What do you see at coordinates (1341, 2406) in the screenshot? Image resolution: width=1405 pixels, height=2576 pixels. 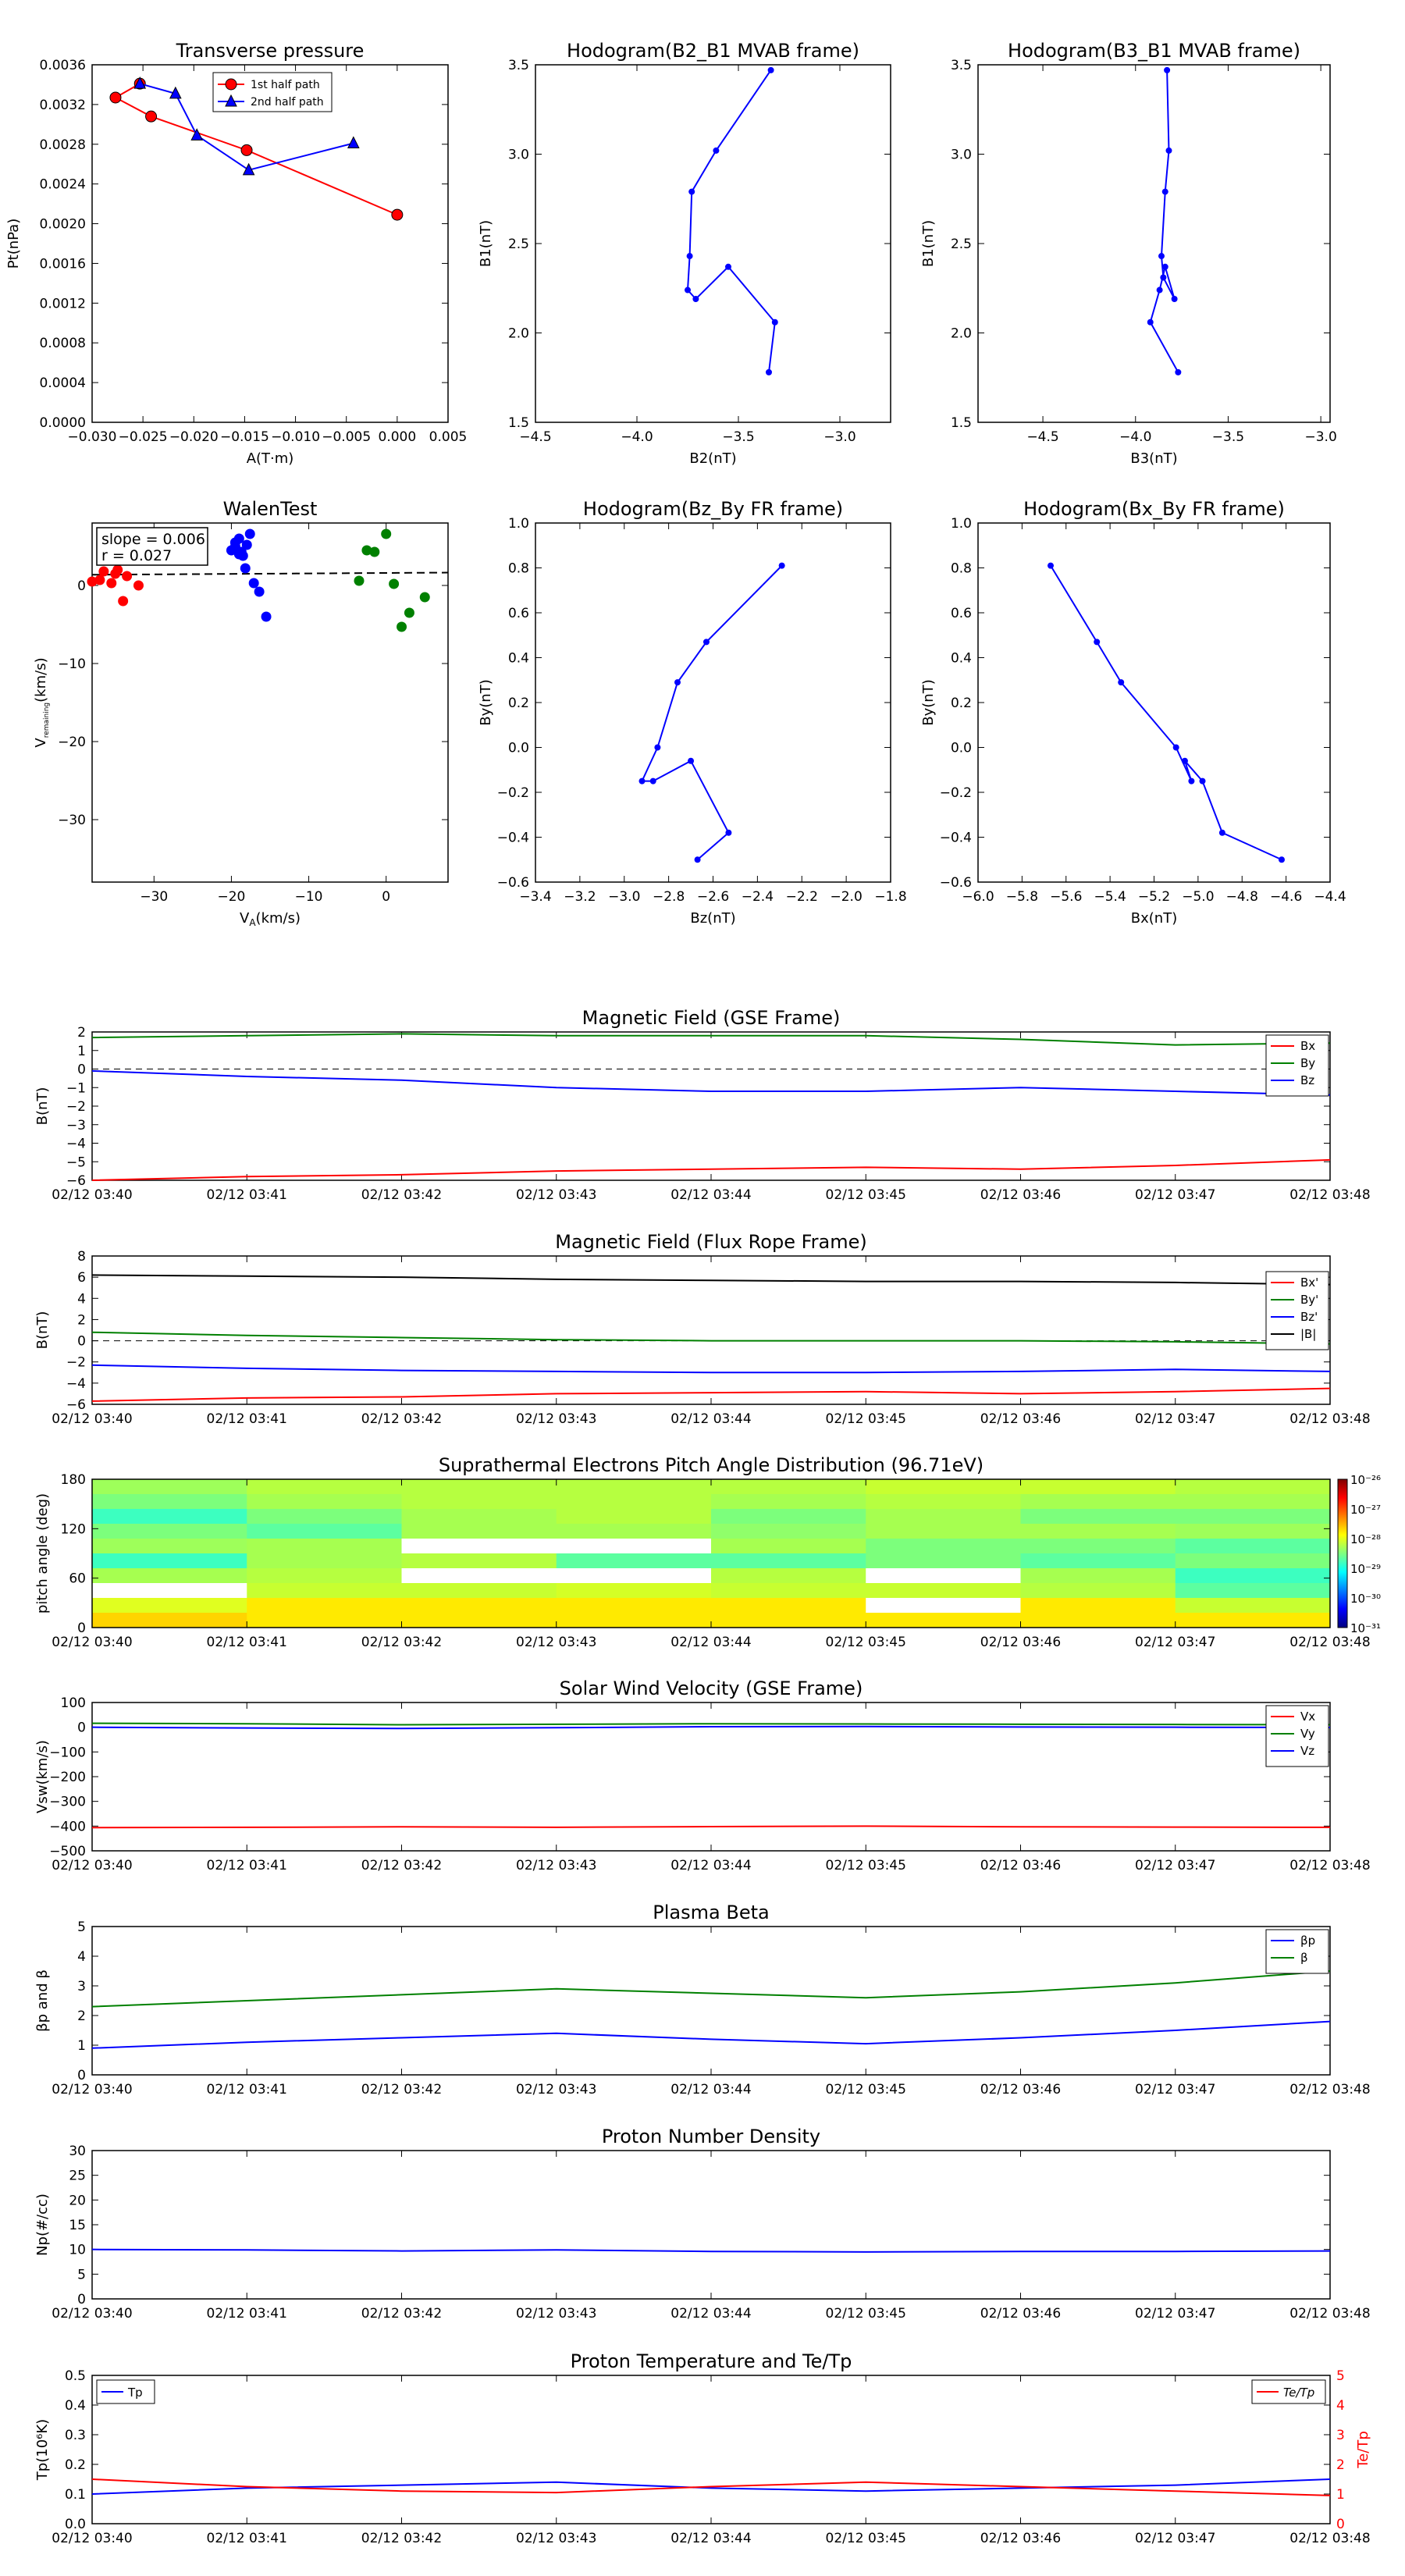 I see `y2-tick-label: 4` at bounding box center [1341, 2406].